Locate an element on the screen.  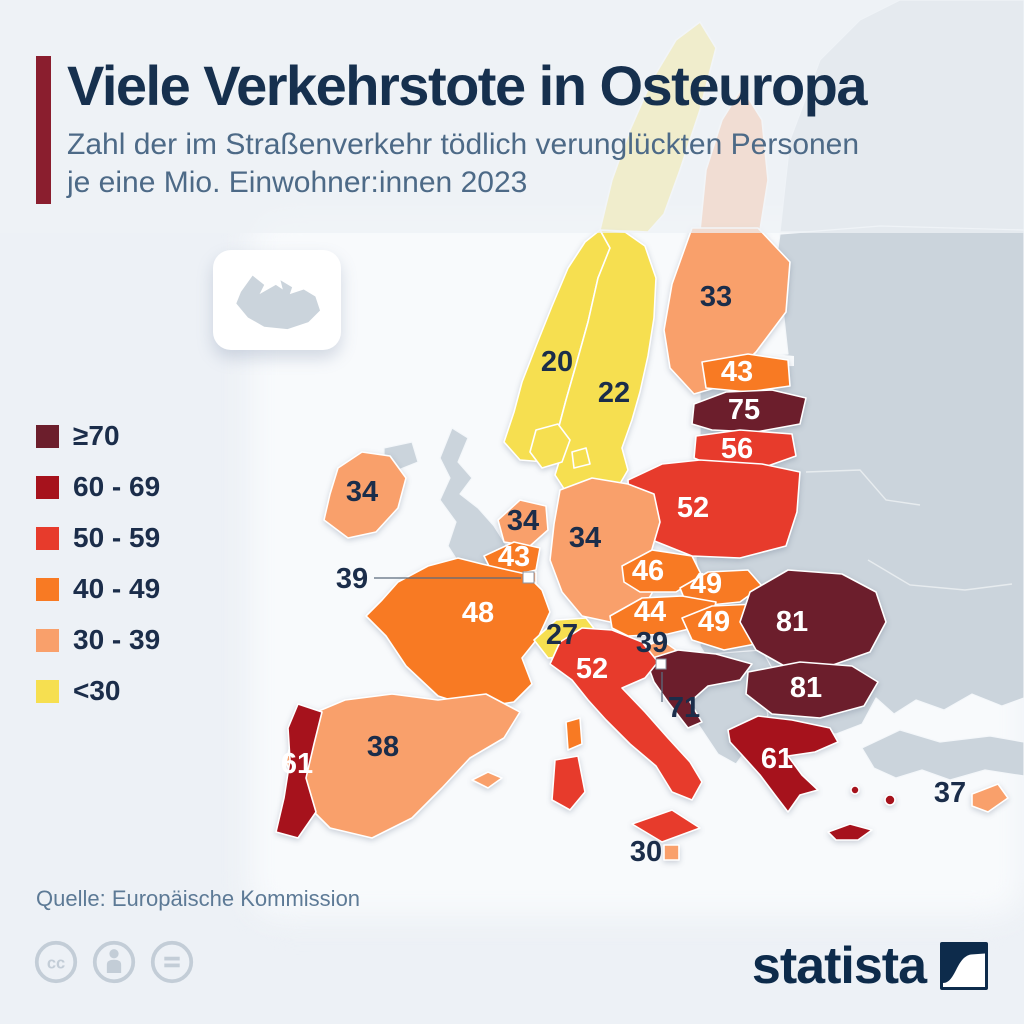
country-slovenia-label: 39 is located at coordinates (652, 643).